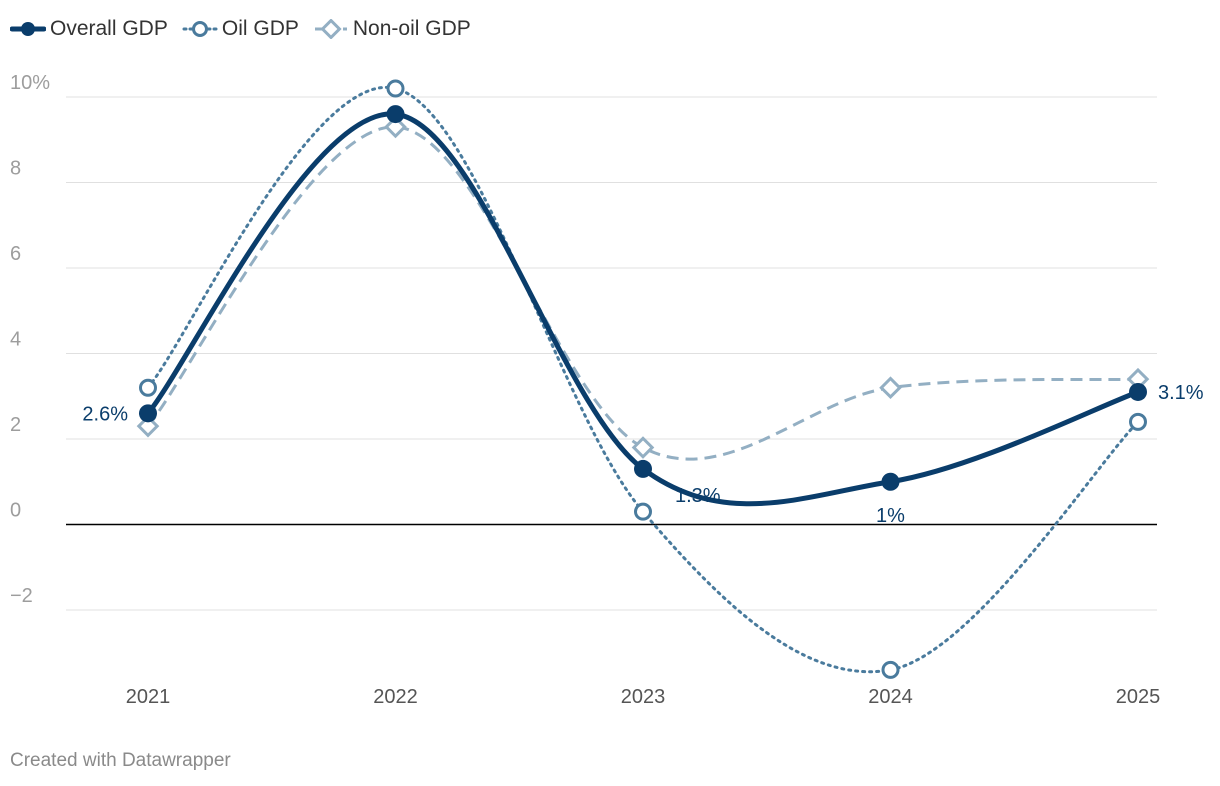 This screenshot has width=1220, height=786. I want to click on x-tick-label: 2025, so click(1138, 697).